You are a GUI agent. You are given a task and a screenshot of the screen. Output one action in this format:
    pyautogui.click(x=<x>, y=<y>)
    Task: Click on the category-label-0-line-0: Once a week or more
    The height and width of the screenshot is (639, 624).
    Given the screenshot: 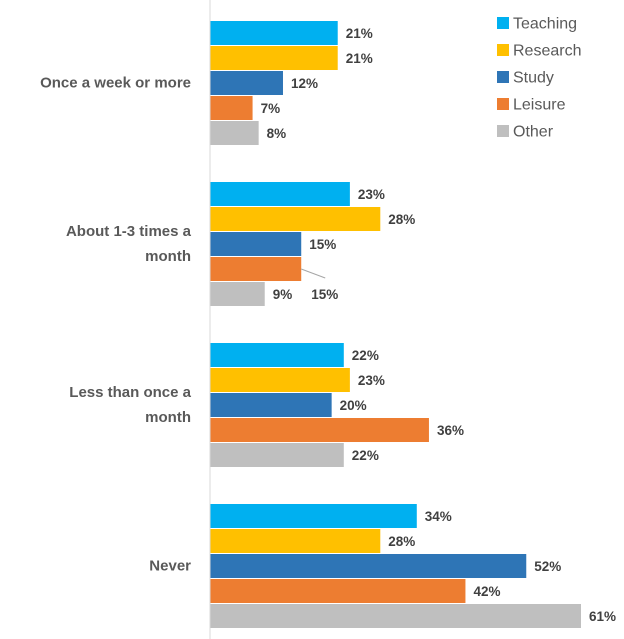 What is the action you would take?
    pyautogui.click(x=115, y=83)
    